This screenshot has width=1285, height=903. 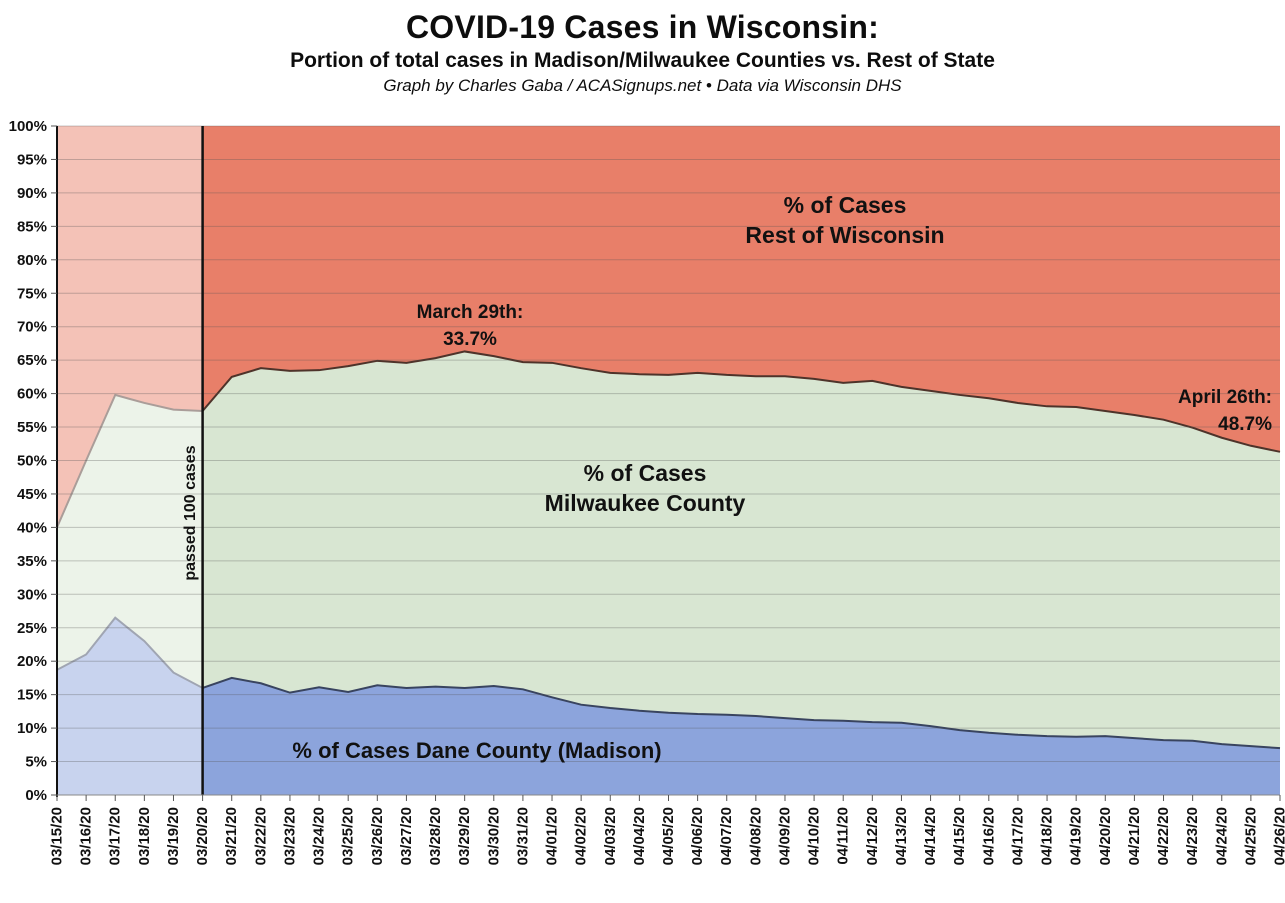 I want to click on y-tick-label: 75%, so click(x=32, y=293).